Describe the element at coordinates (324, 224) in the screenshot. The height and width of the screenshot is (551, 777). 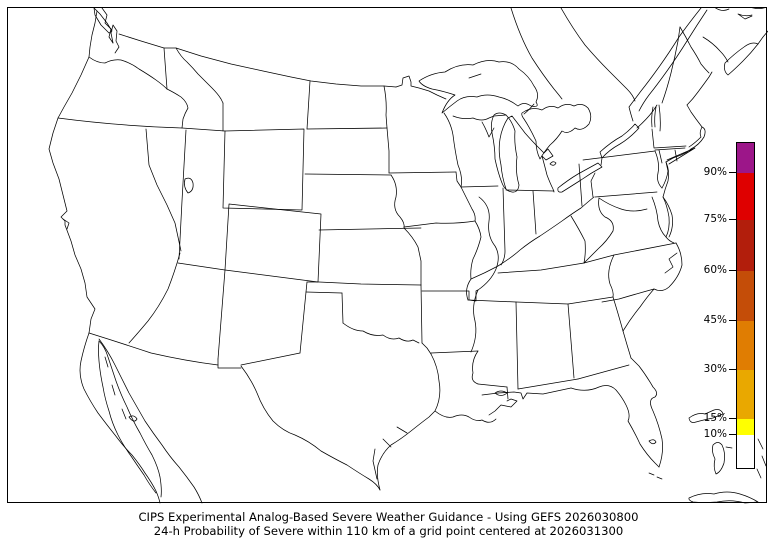
I see `state-borders-plains` at that location.